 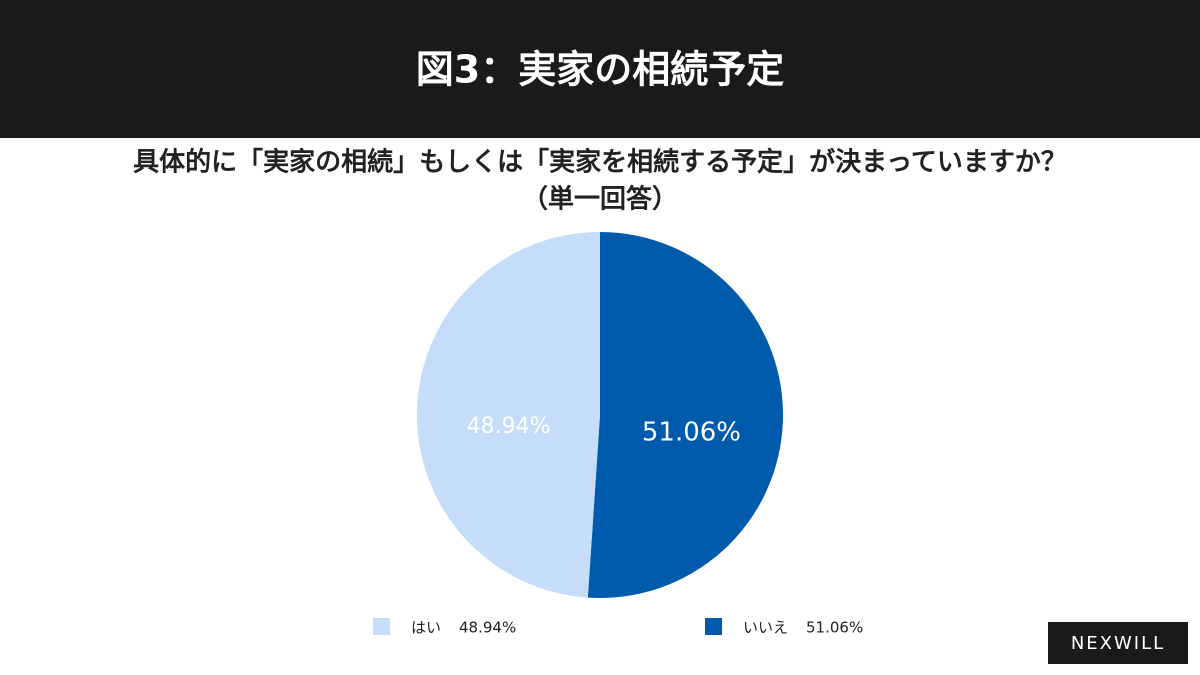 What do you see at coordinates (600, 199) in the screenshot?
I see `chart-subtitle: （単一回答）` at bounding box center [600, 199].